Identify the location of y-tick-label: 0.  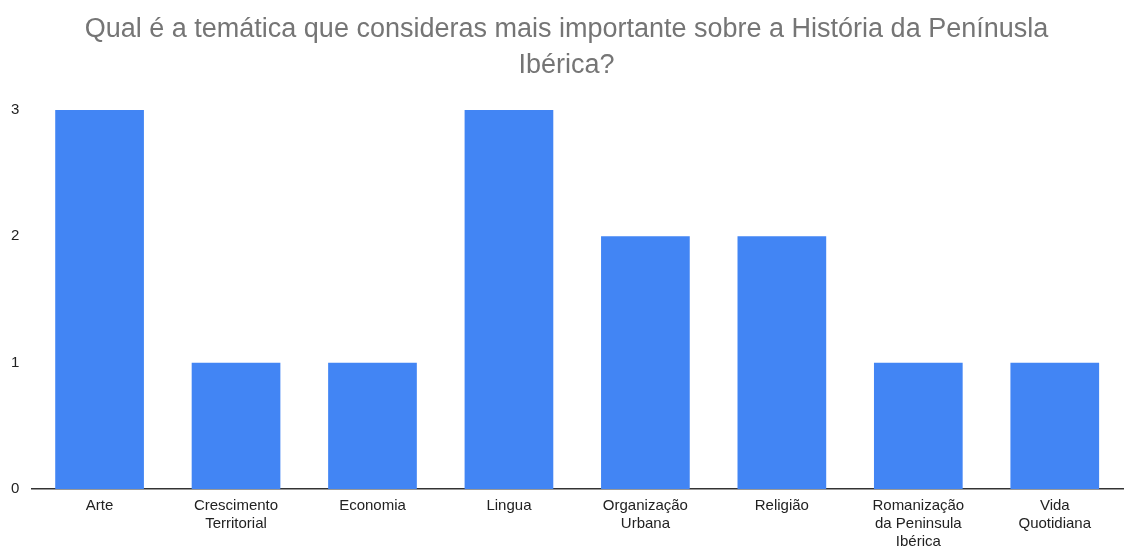
(15, 488).